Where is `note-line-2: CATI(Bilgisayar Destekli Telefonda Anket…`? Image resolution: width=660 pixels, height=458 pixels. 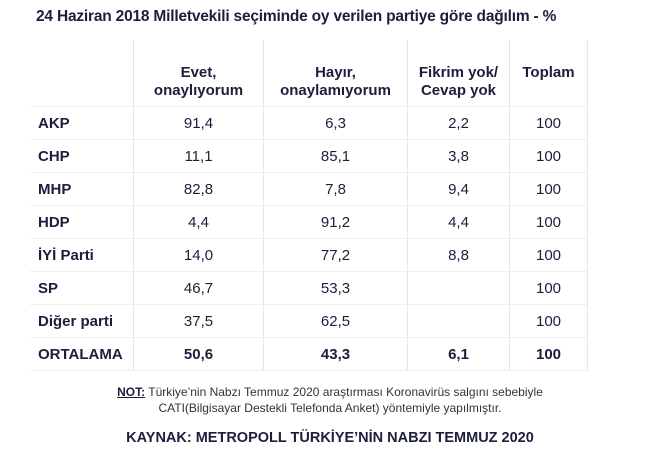
note-line-2: CATI(Bilgisayar Destekli Telefonda Anket… is located at coordinates (330, 408).